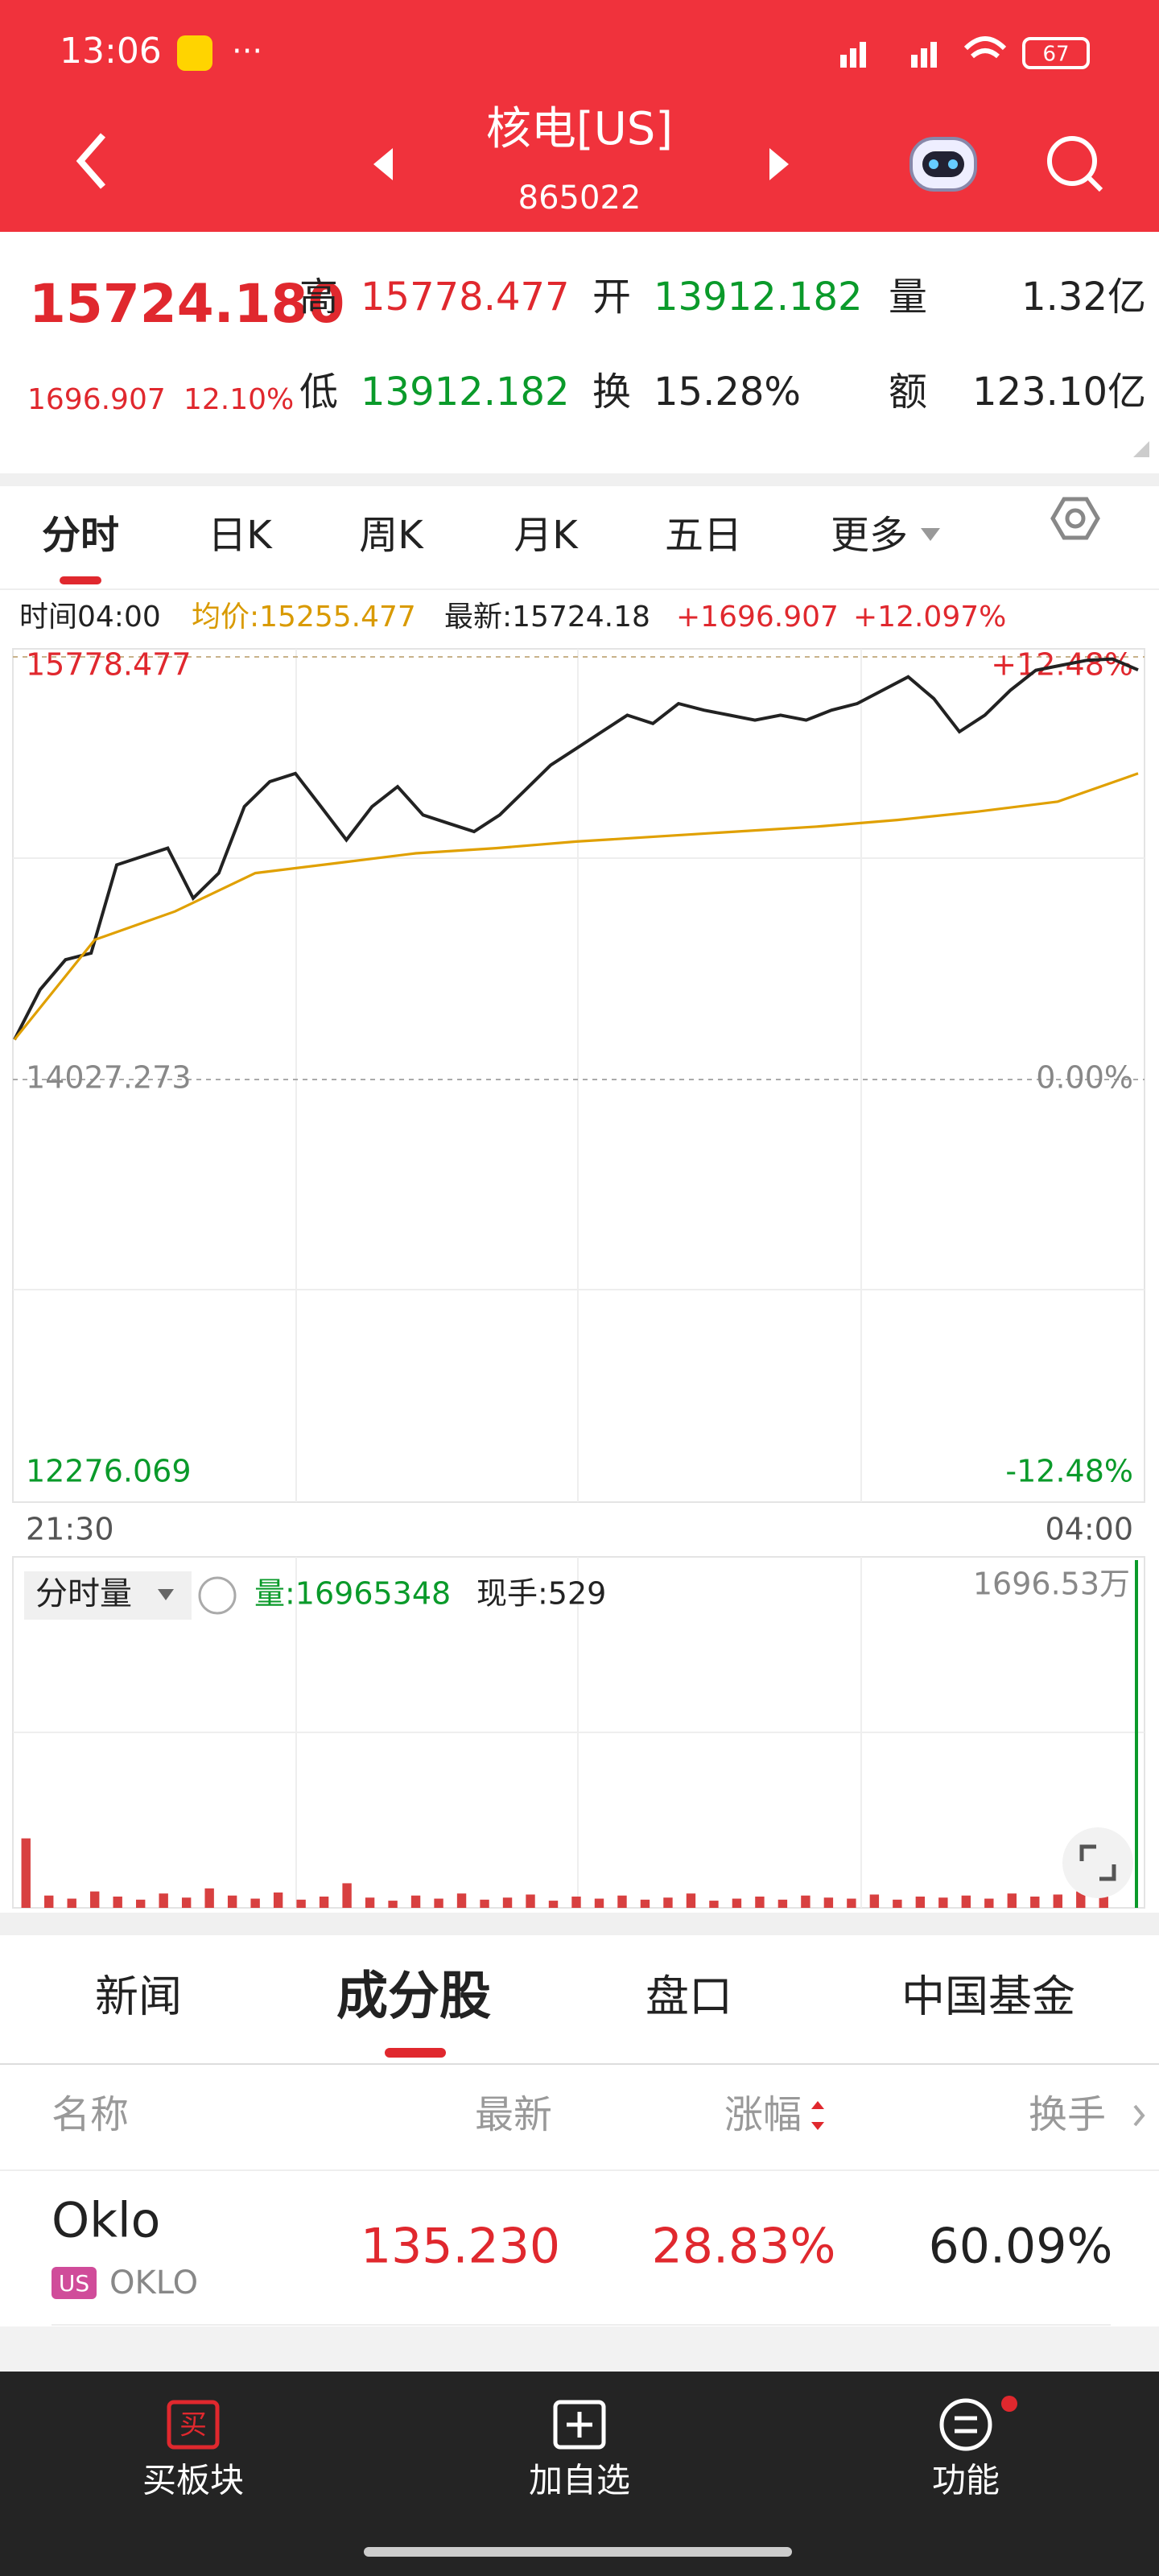 Image resolution: width=1159 pixels, height=2576 pixels. Describe the element at coordinates (80, 535) in the screenshot. I see `period-tab: 分时` at that location.